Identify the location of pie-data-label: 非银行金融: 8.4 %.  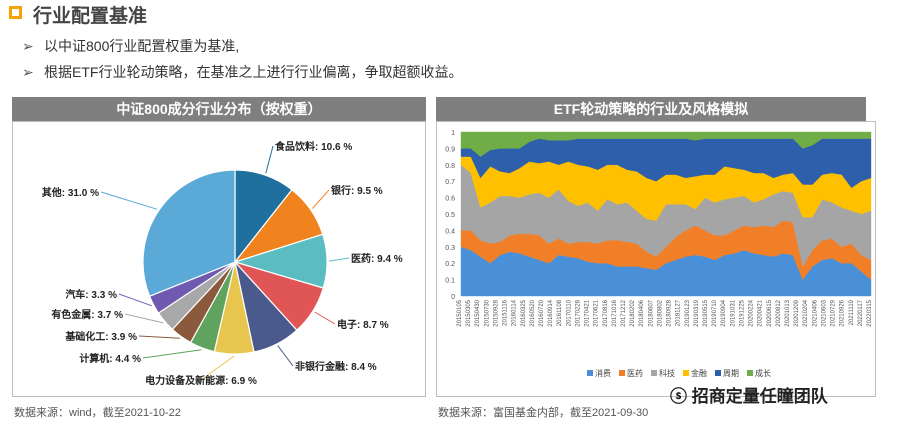
(336, 366).